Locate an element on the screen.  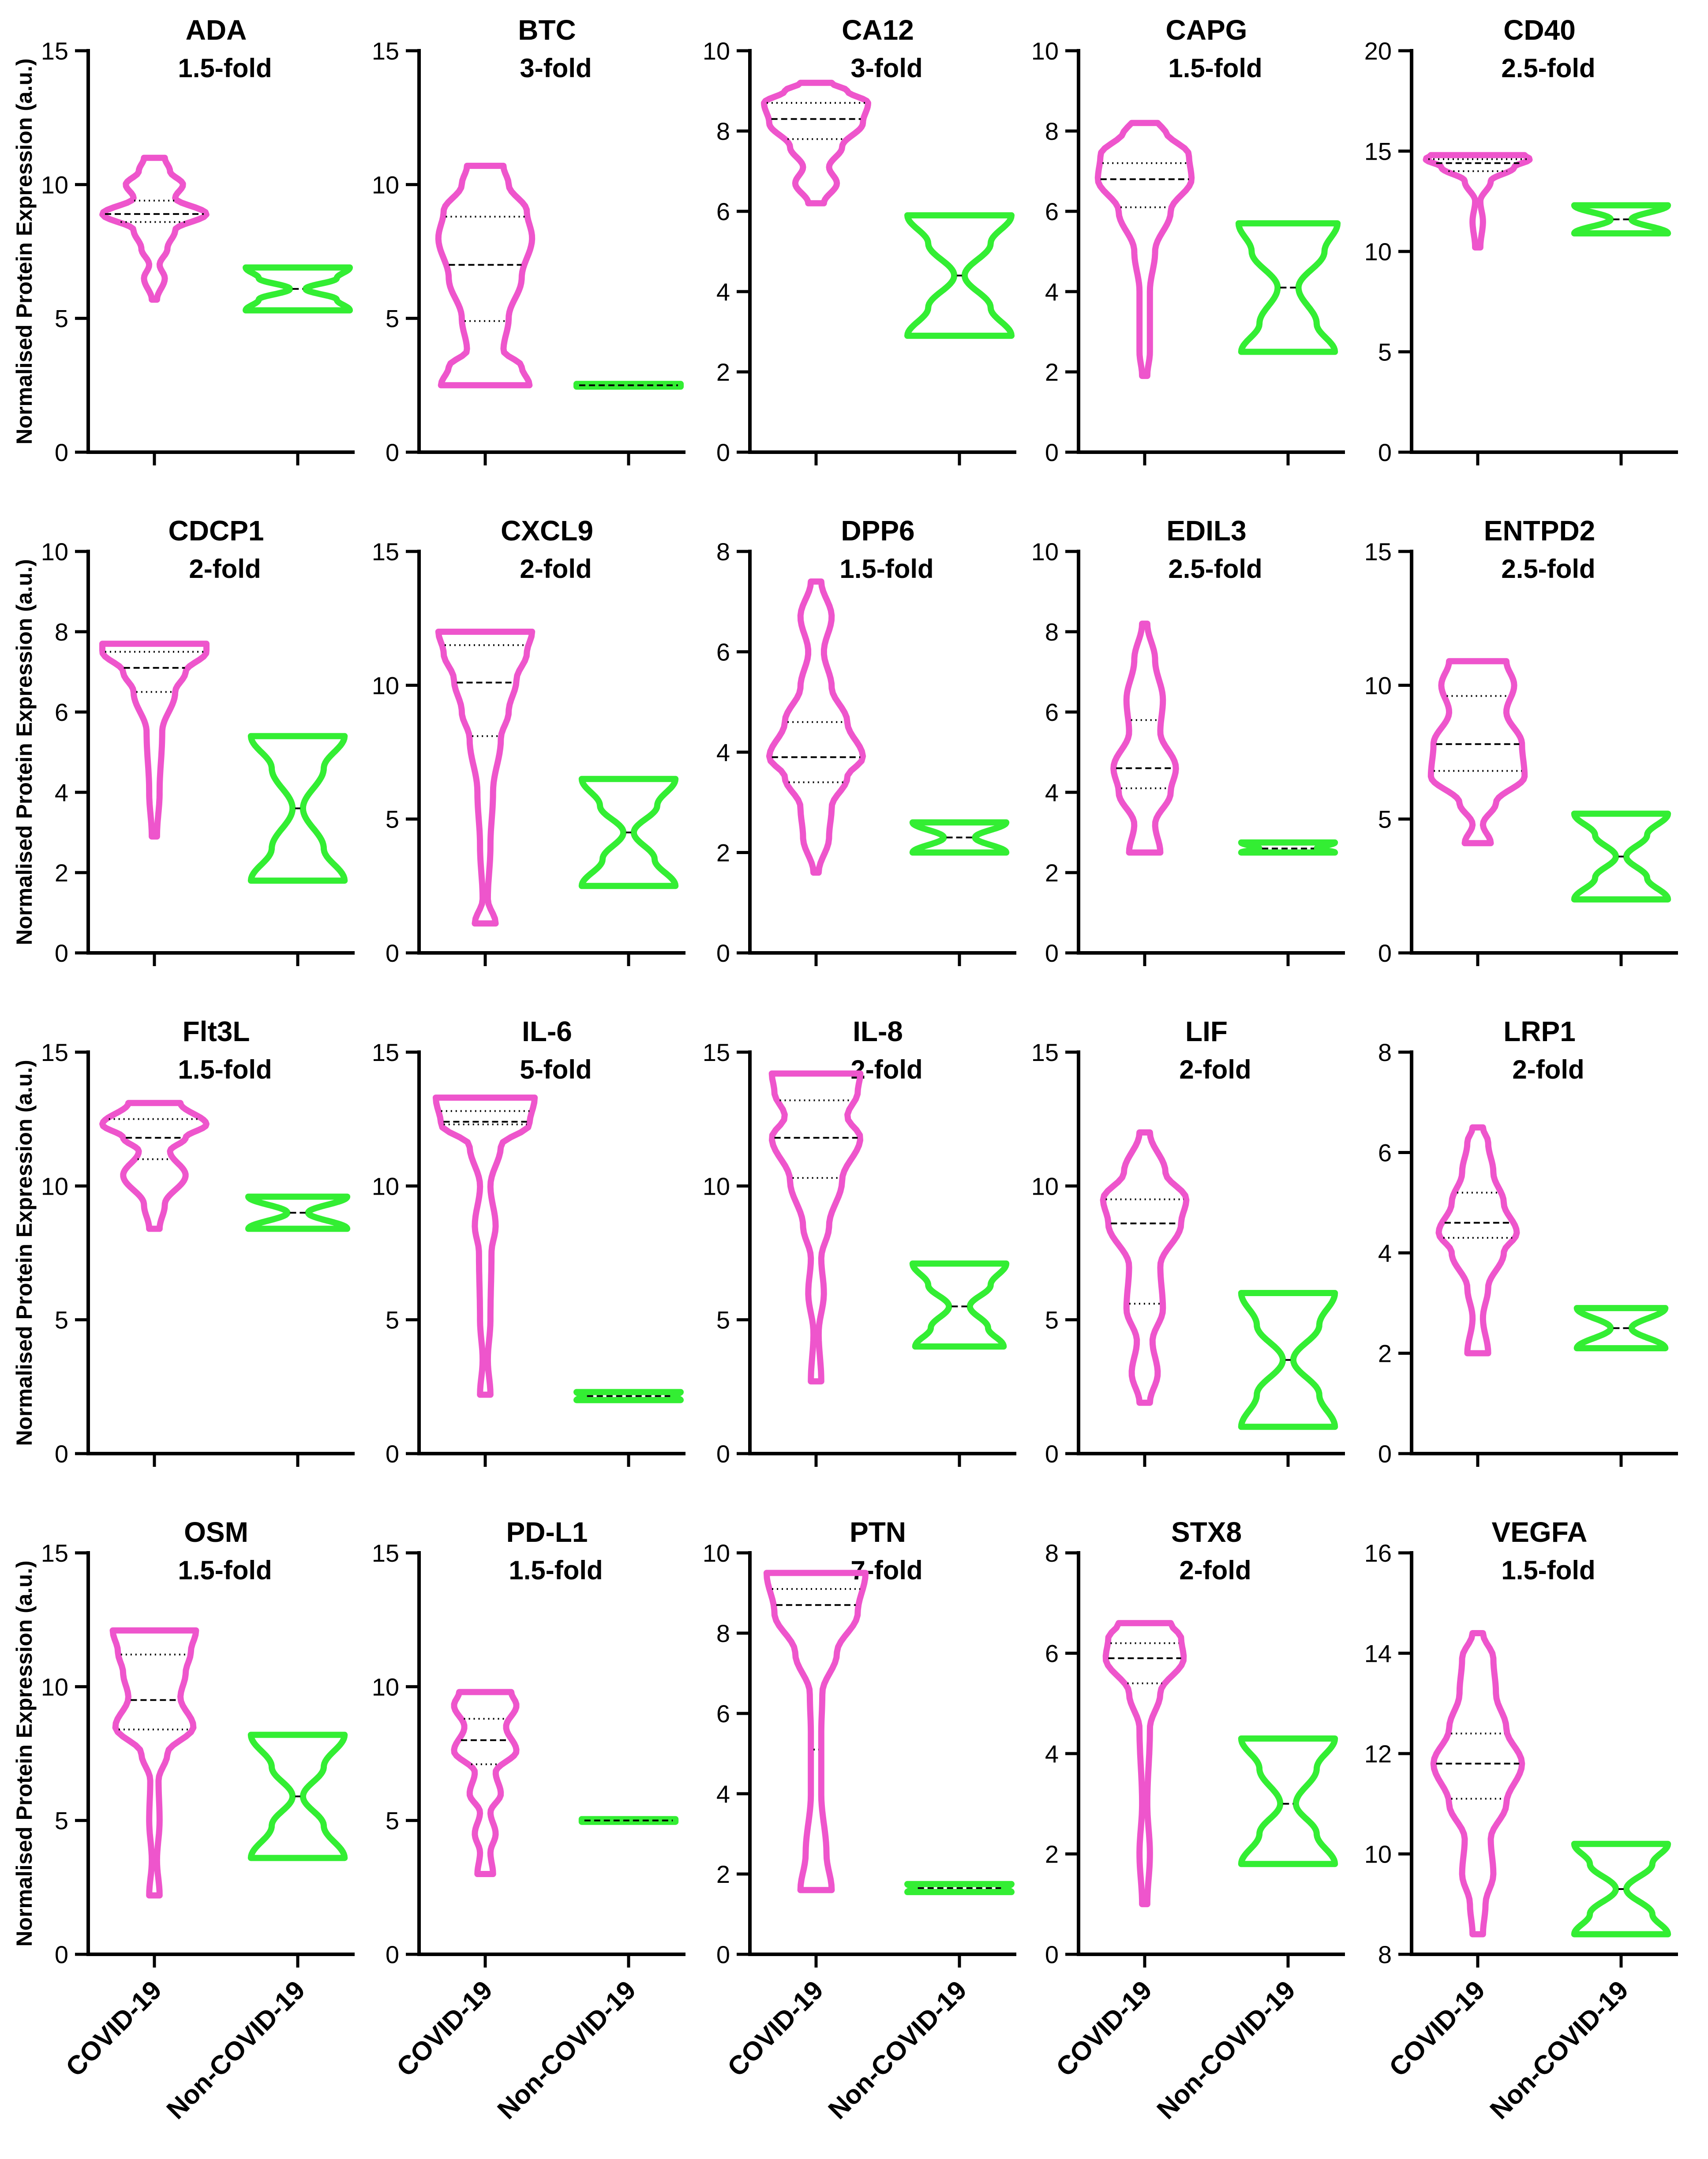
panel-title: LRP1 is located at coordinates (1539, 1031).